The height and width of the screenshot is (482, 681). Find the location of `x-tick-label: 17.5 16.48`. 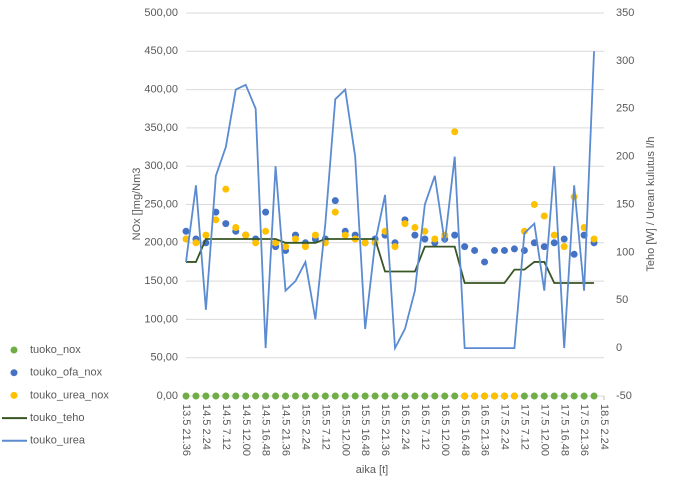

x-tick-label: 17.5 16.48 is located at coordinates (564, 430).